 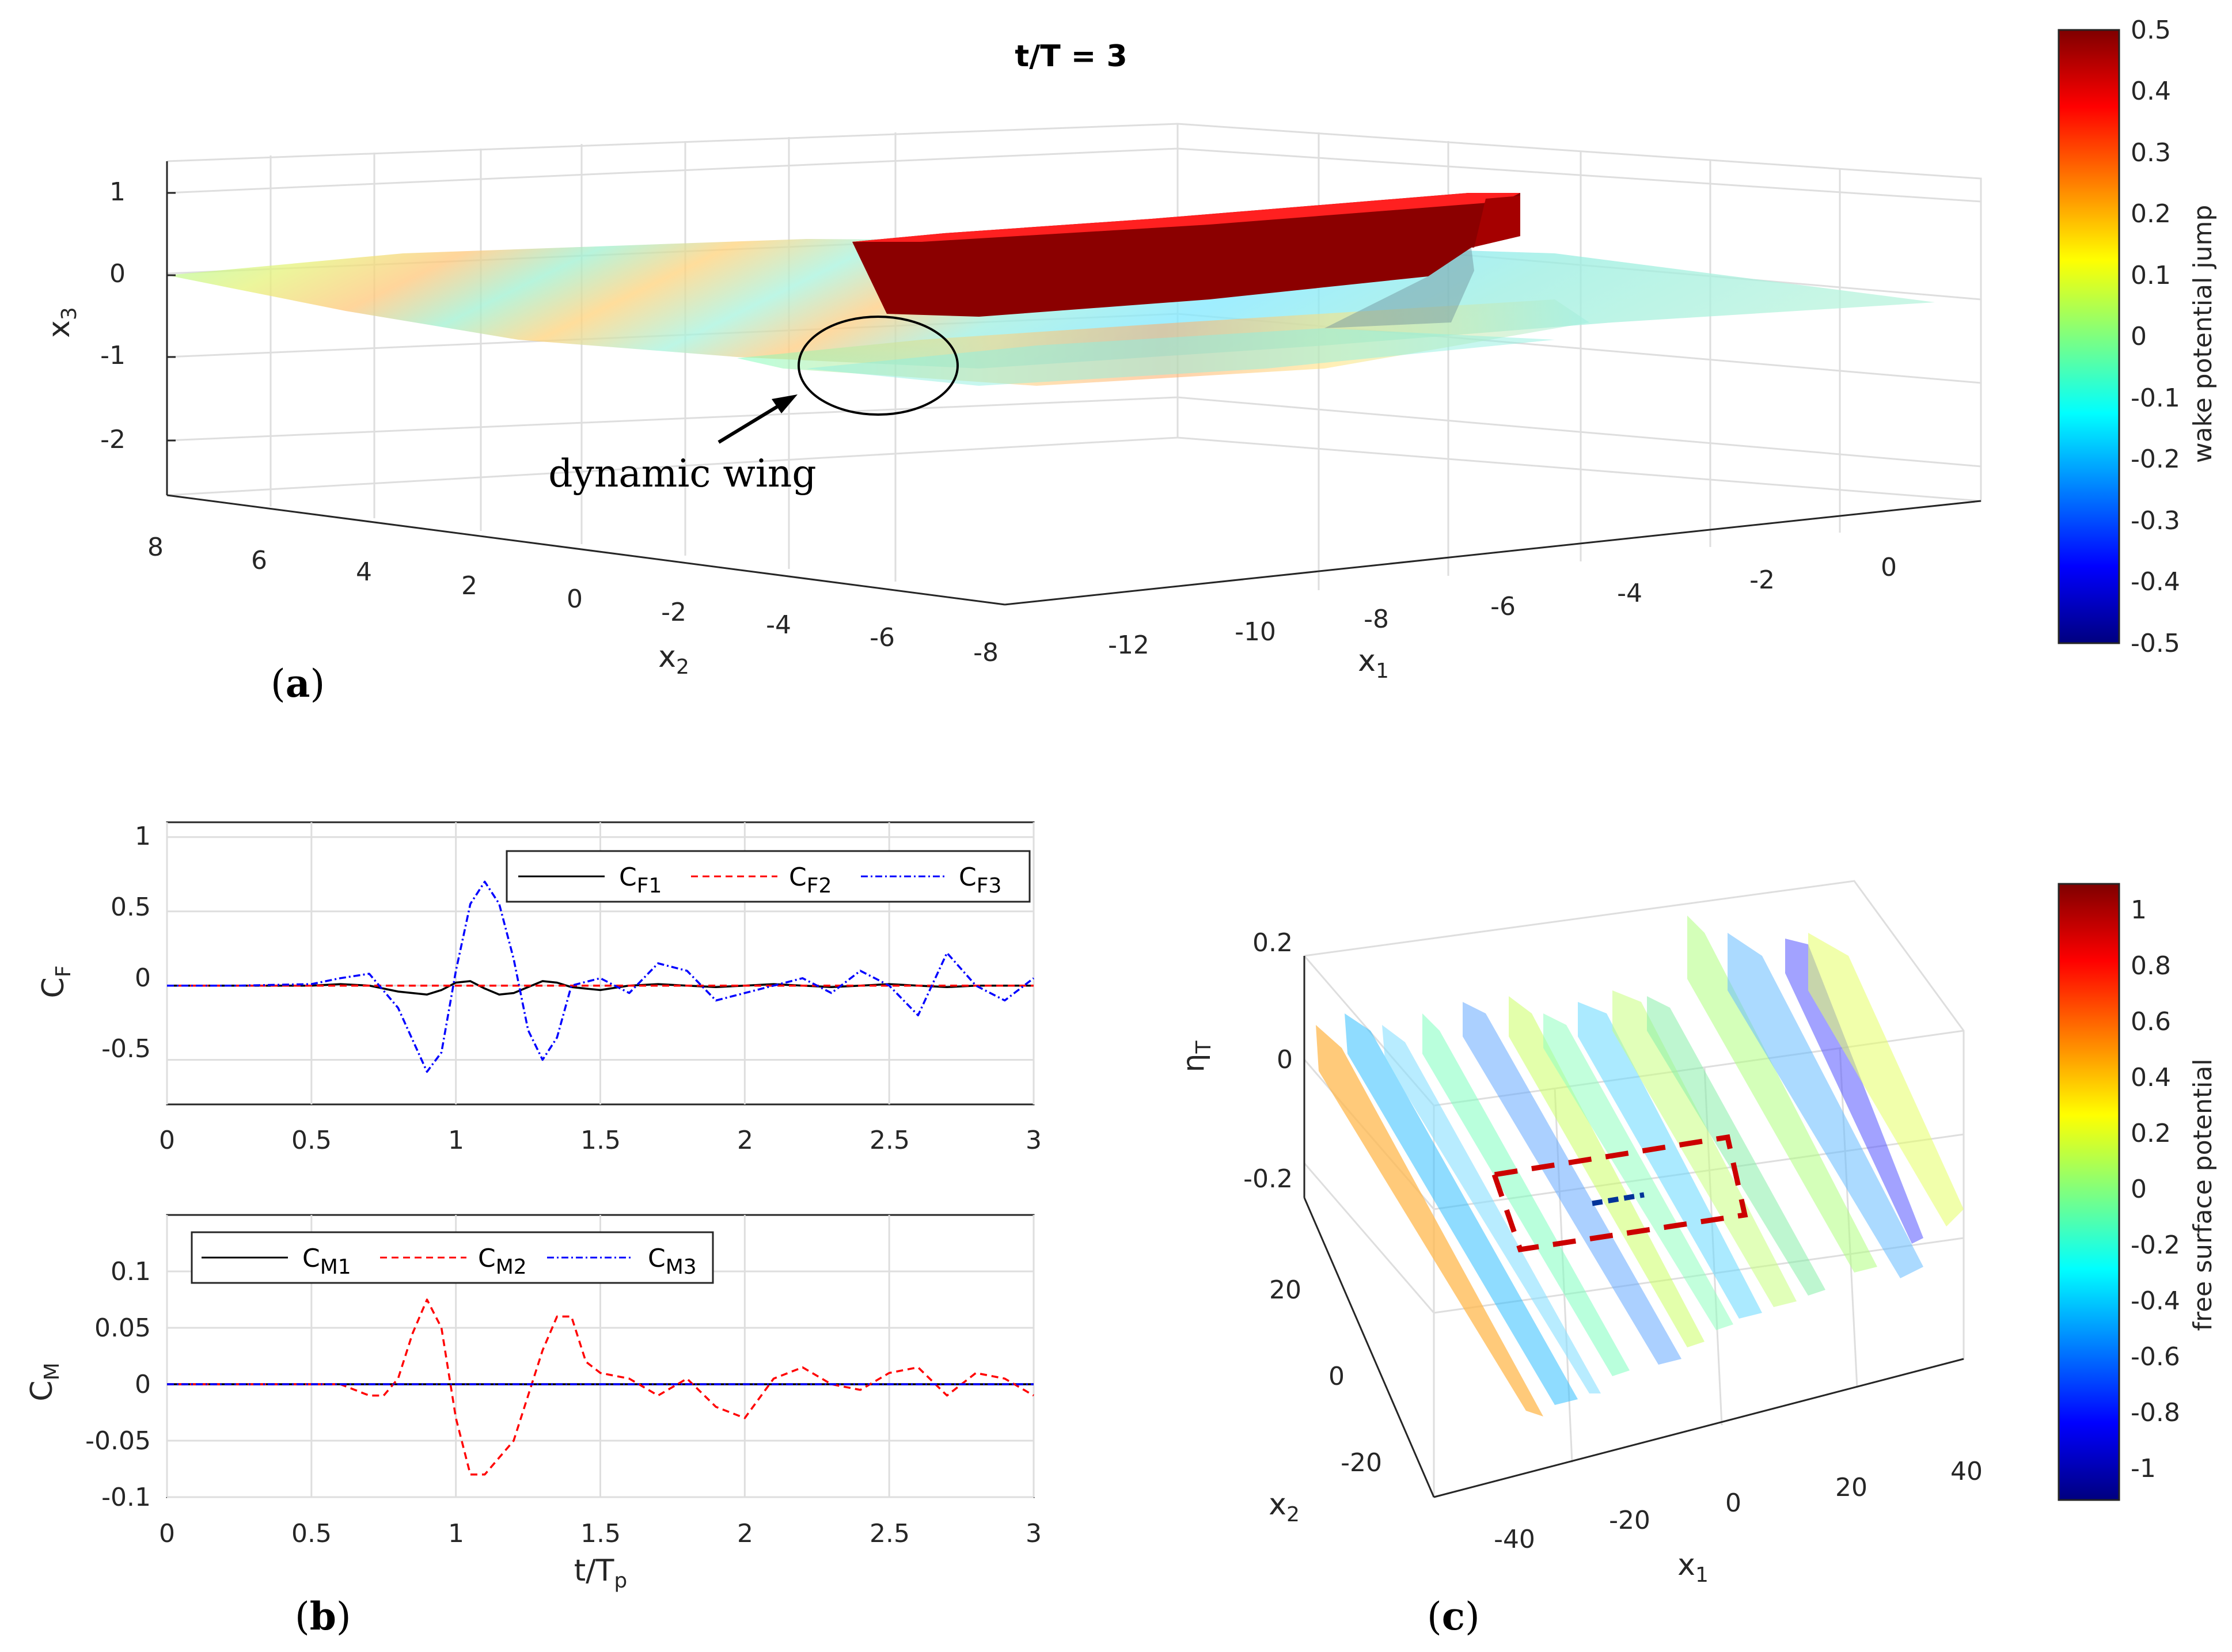 What do you see at coordinates (2151, 91) in the screenshot?
I see `colorbar-a-tick: 0.4` at bounding box center [2151, 91].